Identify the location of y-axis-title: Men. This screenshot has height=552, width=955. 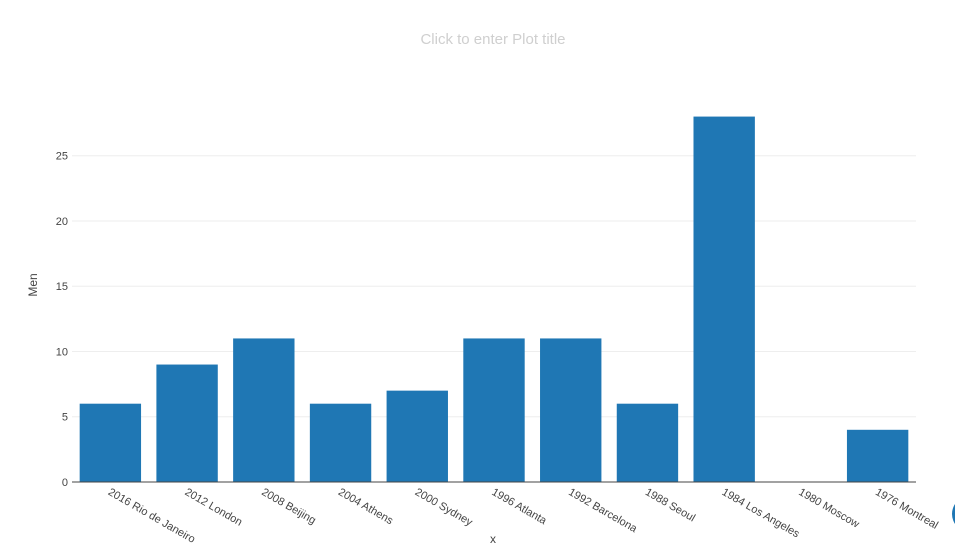
(33, 284).